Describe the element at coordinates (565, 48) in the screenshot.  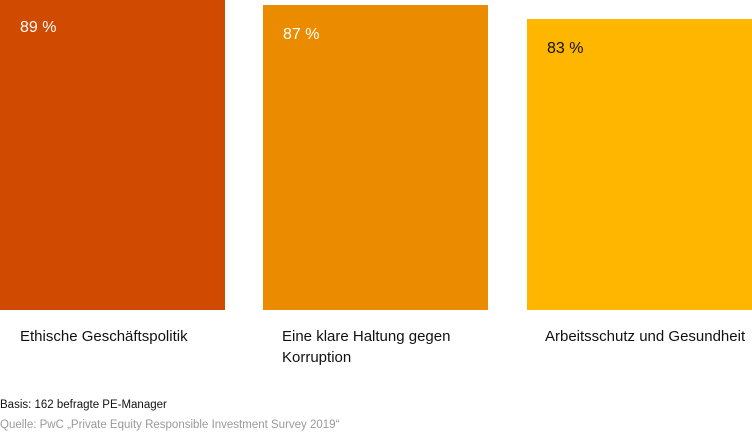
I see `data-label-3: 83 %` at that location.